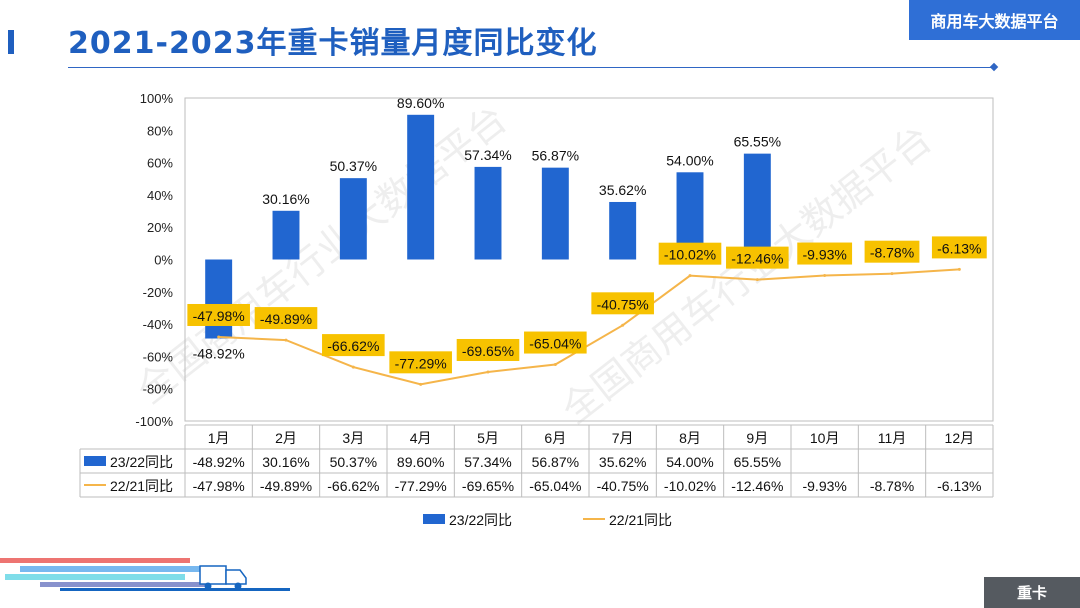 The image size is (1080, 608). What do you see at coordinates (157, 98) in the screenshot?
I see `y-tick-label: 100%` at bounding box center [157, 98].